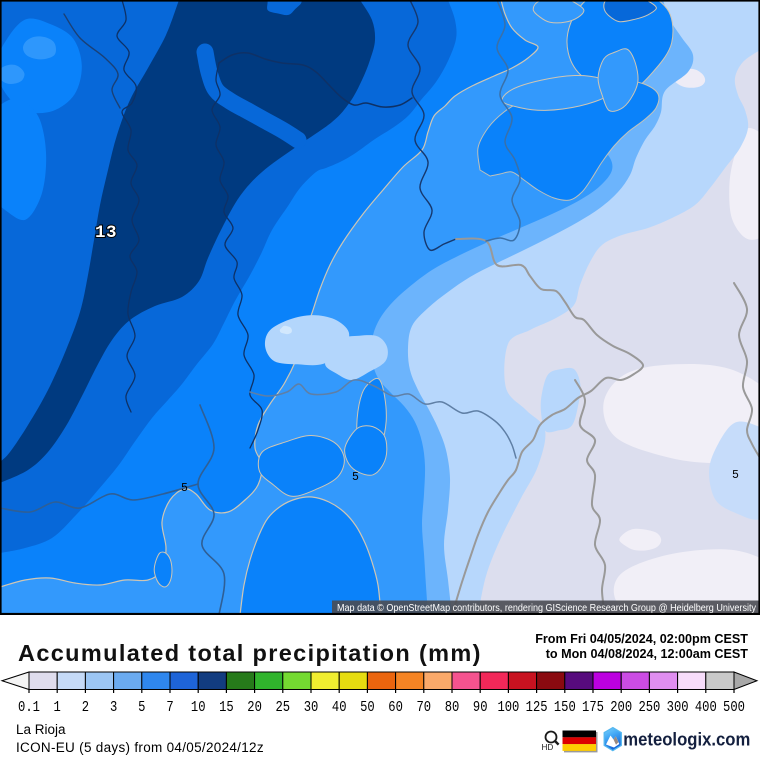 The image size is (760, 760). What do you see at coordinates (169, 707) in the screenshot?
I see `svg-text: 7` at bounding box center [169, 707].